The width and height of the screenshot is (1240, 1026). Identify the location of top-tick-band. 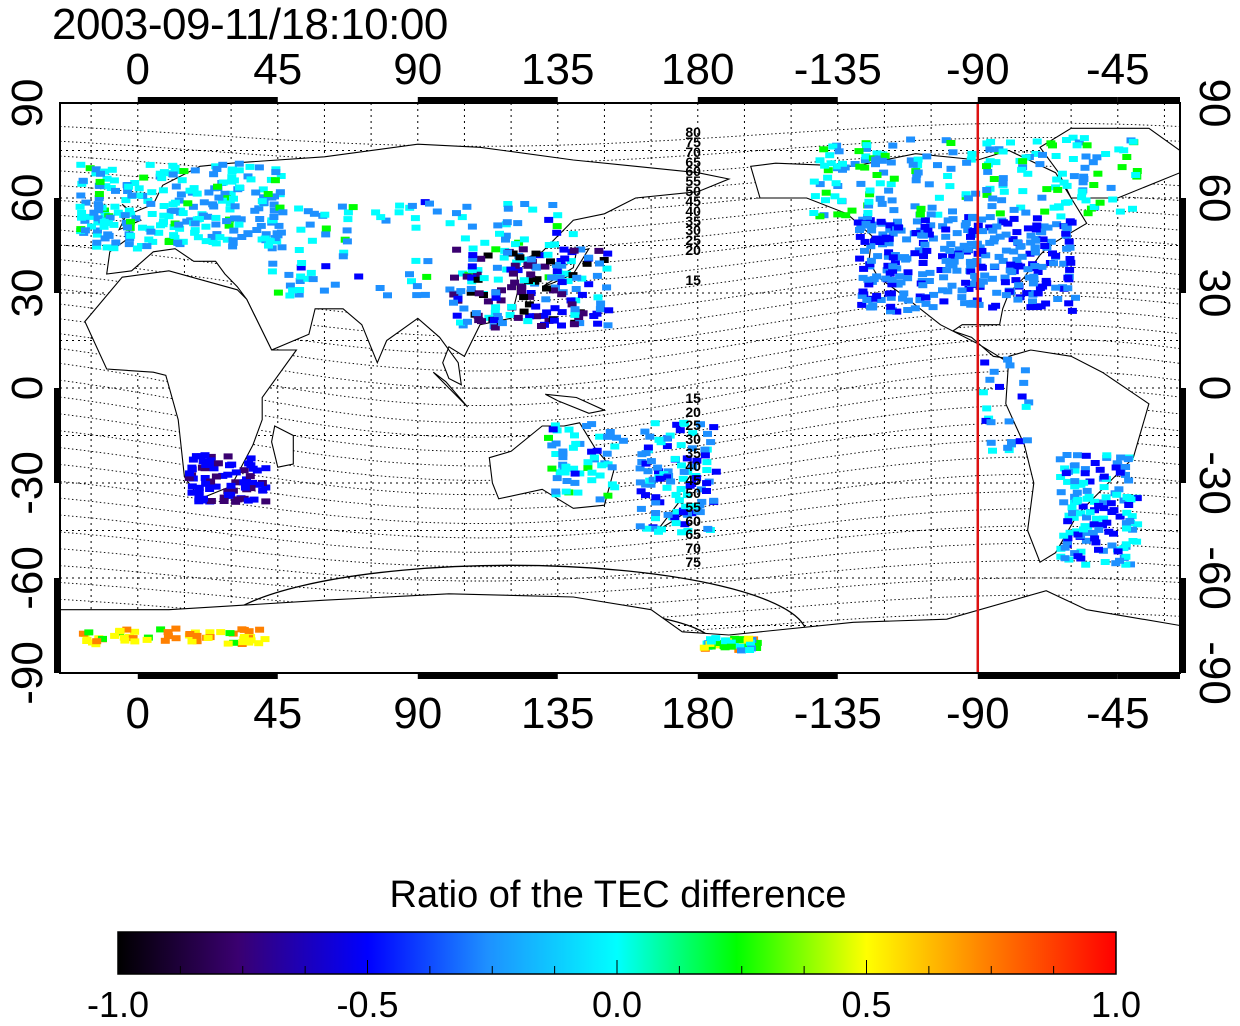
(487, 100).